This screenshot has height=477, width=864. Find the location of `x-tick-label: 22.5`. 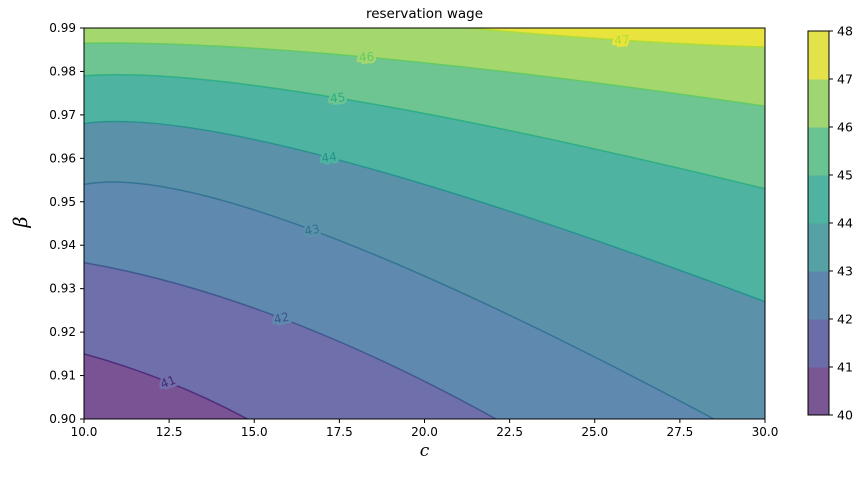

x-tick-label: 22.5 is located at coordinates (509, 432).